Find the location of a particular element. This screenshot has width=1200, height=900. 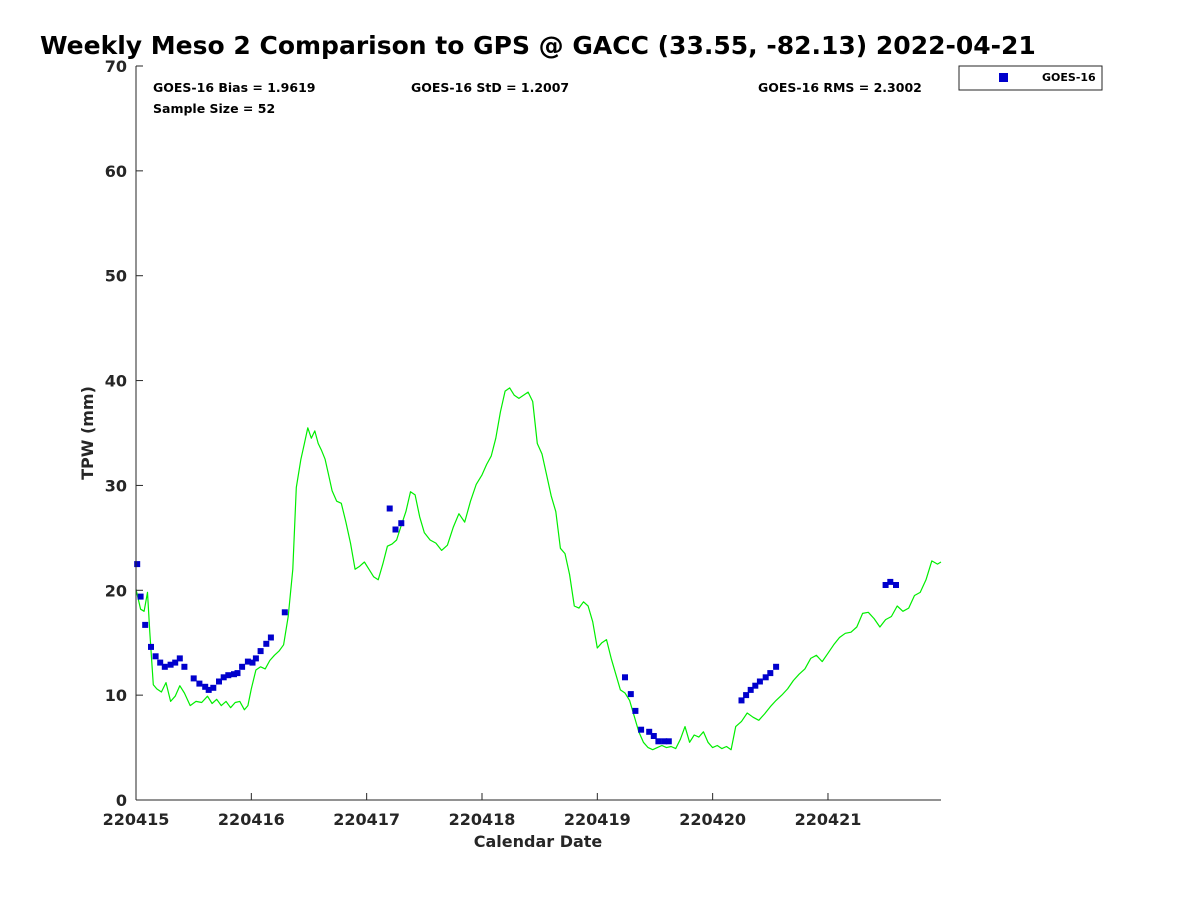

y-tick-label: 0 is located at coordinates (121, 800).